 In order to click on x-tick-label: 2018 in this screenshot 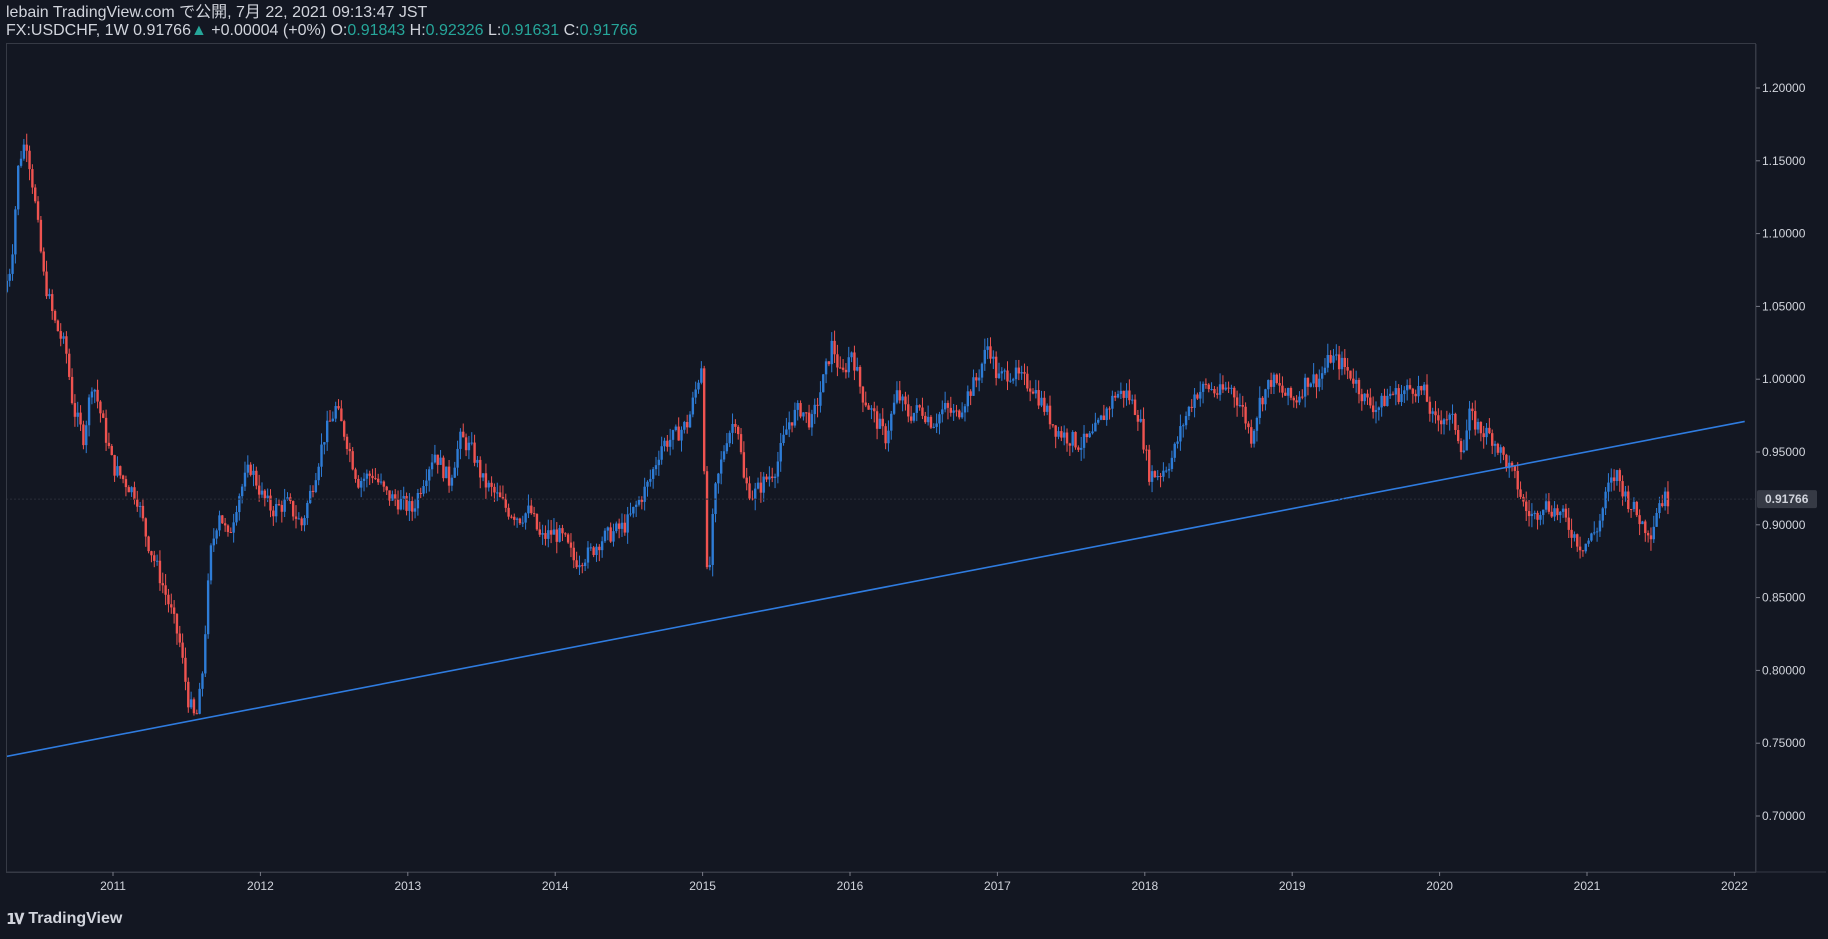, I will do `click(1144, 886)`.